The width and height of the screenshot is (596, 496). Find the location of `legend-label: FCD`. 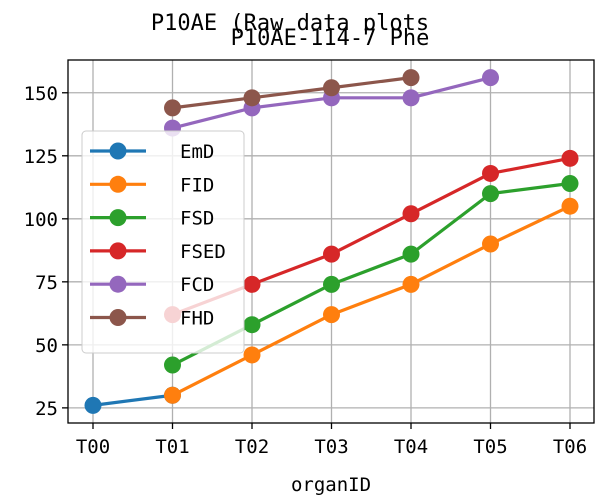

legend-label: FCD is located at coordinates (197, 285).